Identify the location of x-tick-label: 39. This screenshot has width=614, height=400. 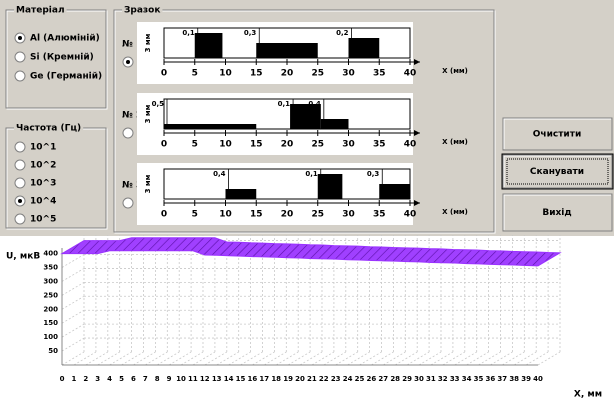
(526, 379).